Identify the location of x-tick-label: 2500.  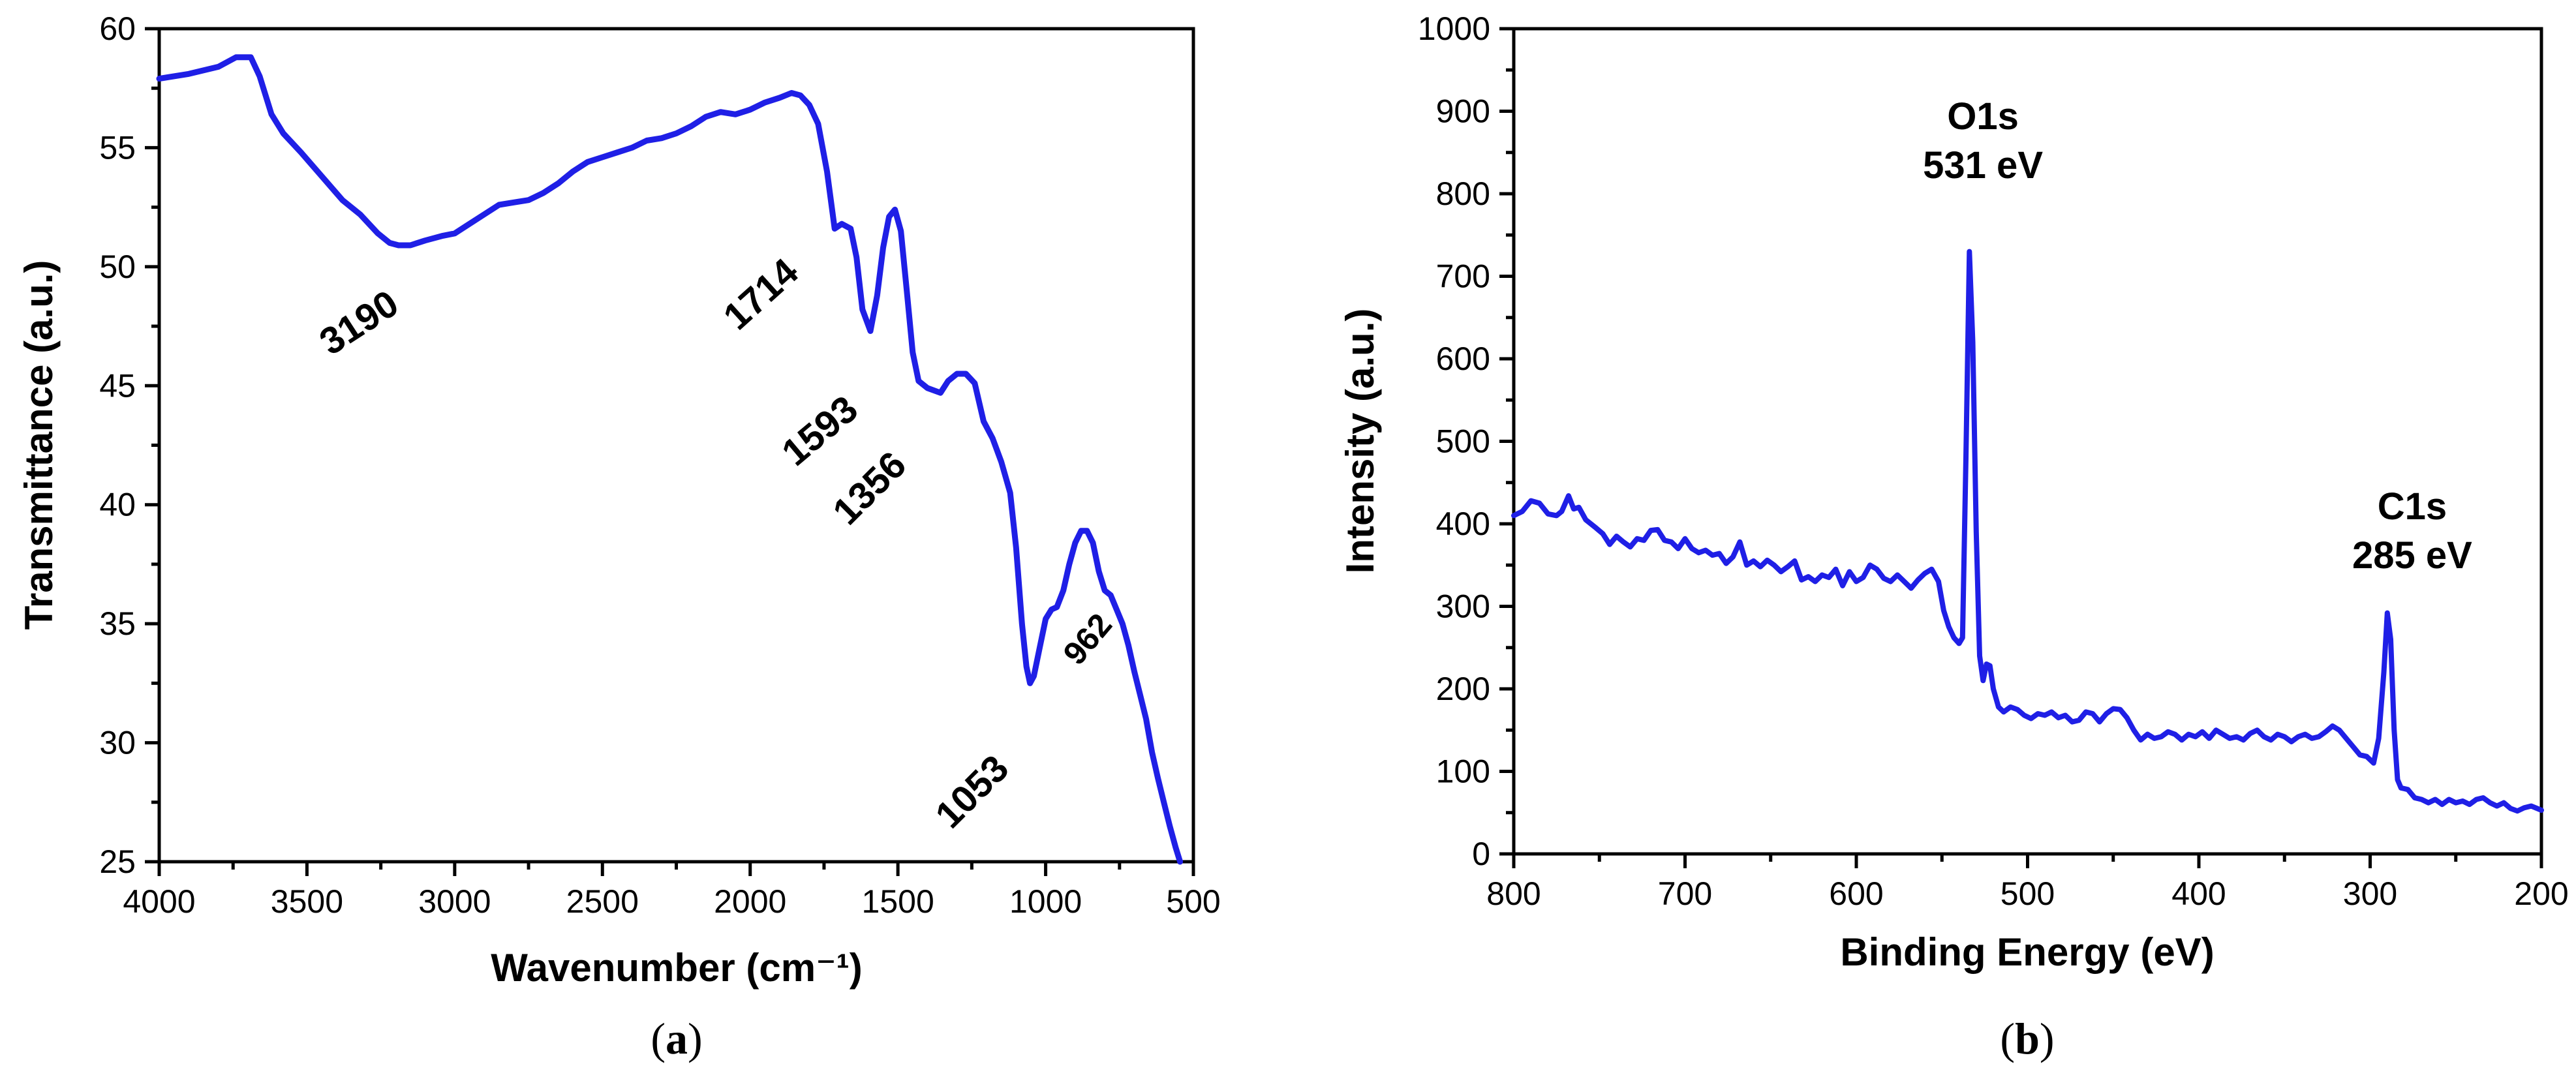
(602, 902).